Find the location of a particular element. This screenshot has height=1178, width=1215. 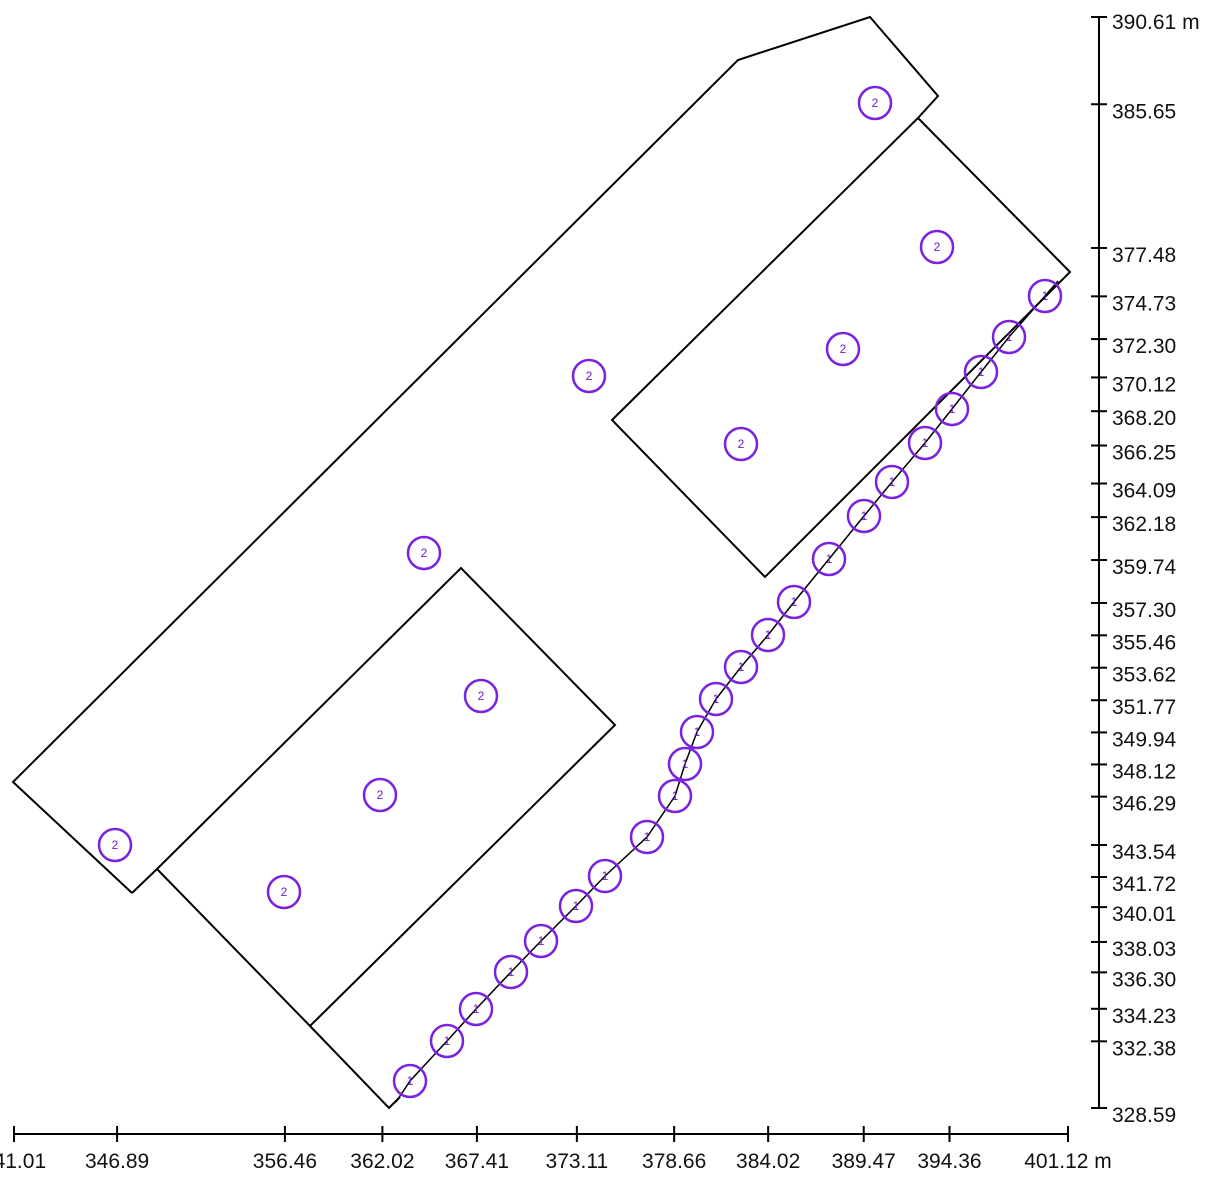

y-tick-label: 338.03 is located at coordinates (1144, 949).